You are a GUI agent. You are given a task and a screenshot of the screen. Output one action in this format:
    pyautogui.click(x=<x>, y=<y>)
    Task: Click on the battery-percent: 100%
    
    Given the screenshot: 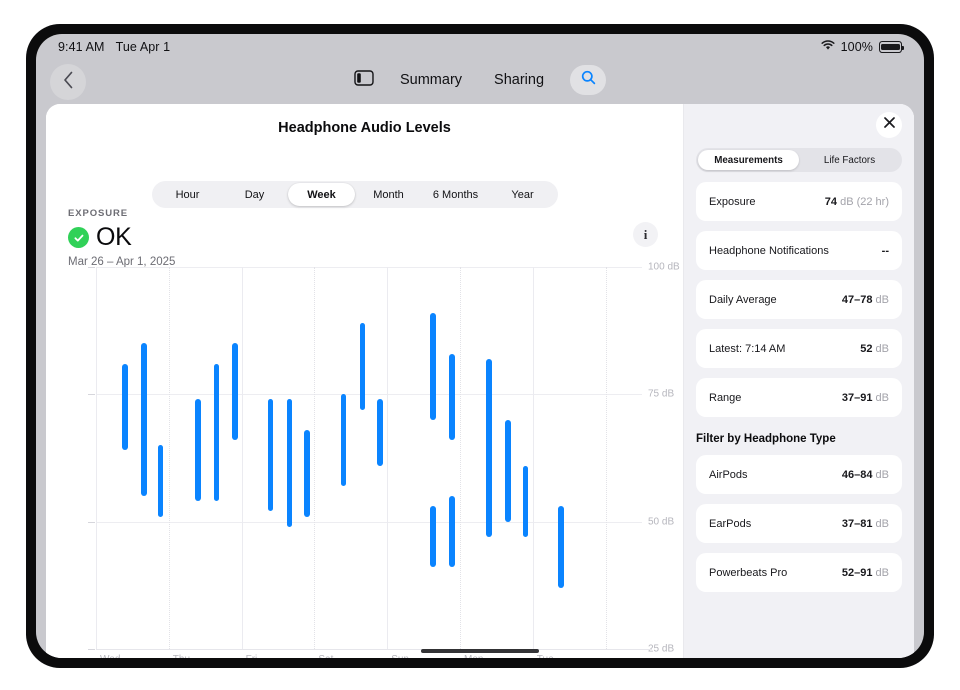 What is the action you would take?
    pyautogui.click(x=856, y=47)
    